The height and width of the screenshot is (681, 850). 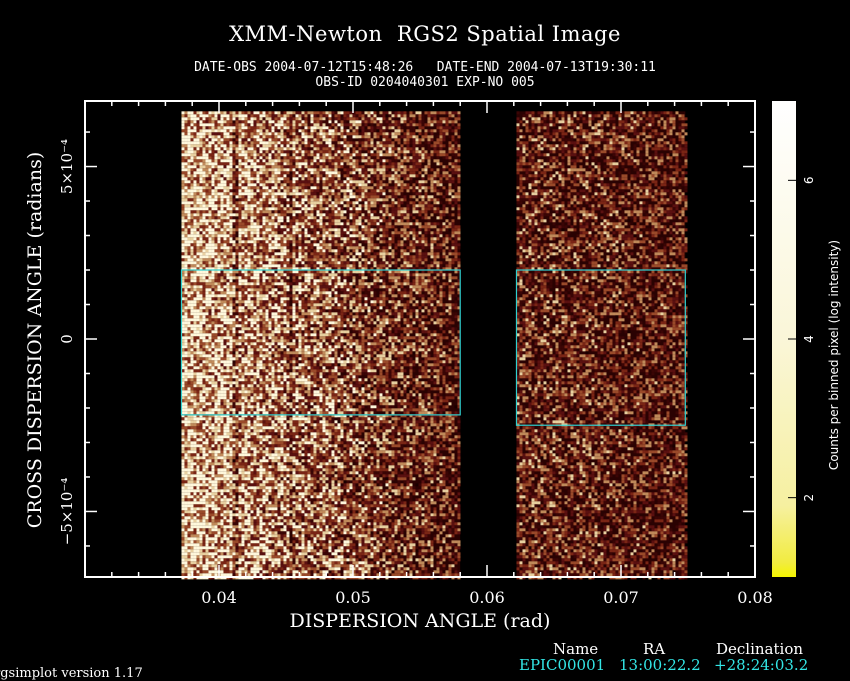 What do you see at coordinates (809, 339) in the screenshot?
I see `colorbar-tick-label: 4` at bounding box center [809, 339].